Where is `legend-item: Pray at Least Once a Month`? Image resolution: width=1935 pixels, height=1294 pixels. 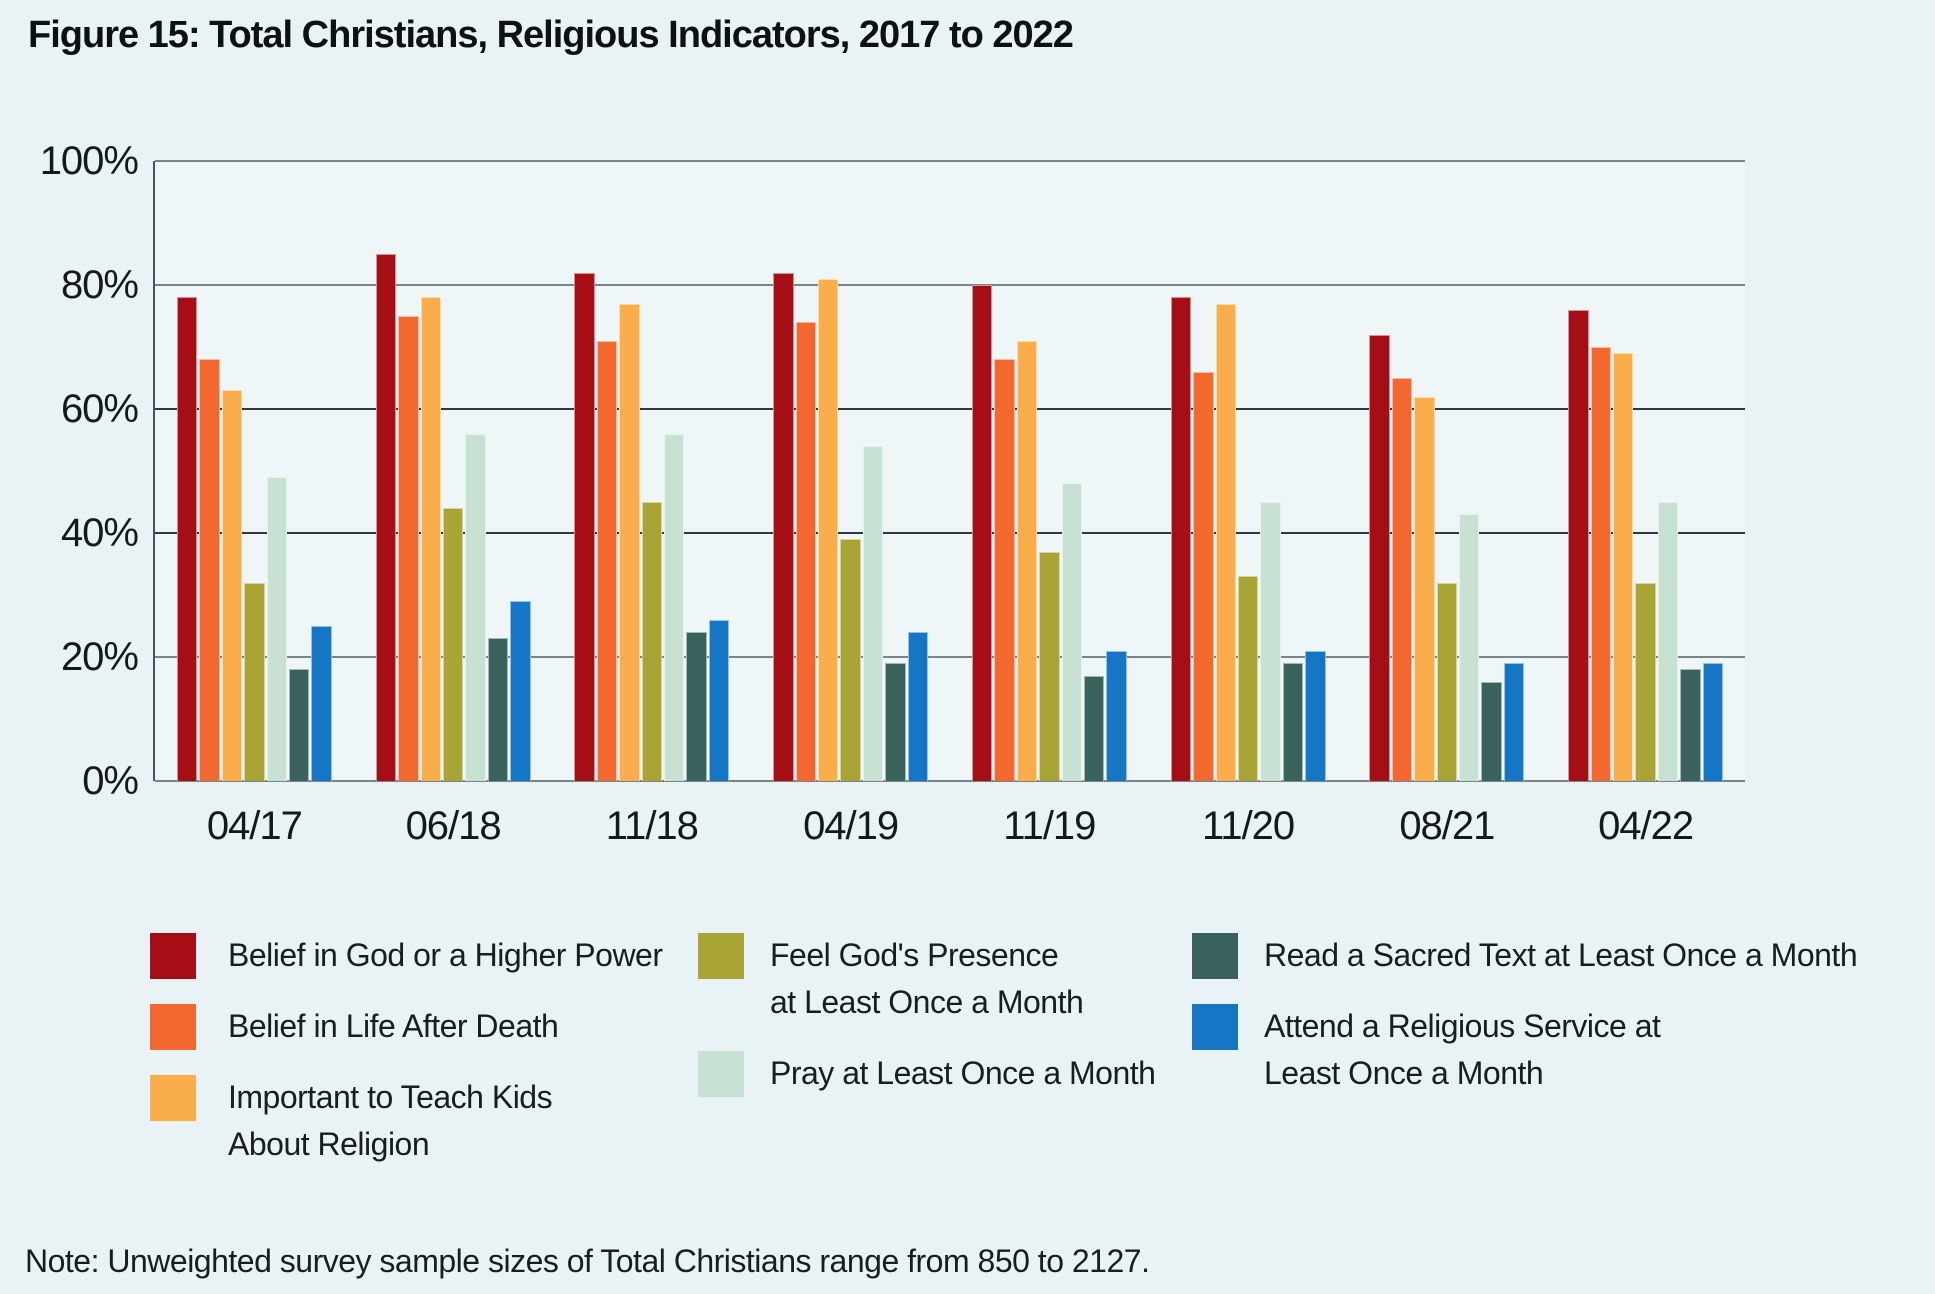 legend-item: Pray at Least Once a Month is located at coordinates (927, 1073).